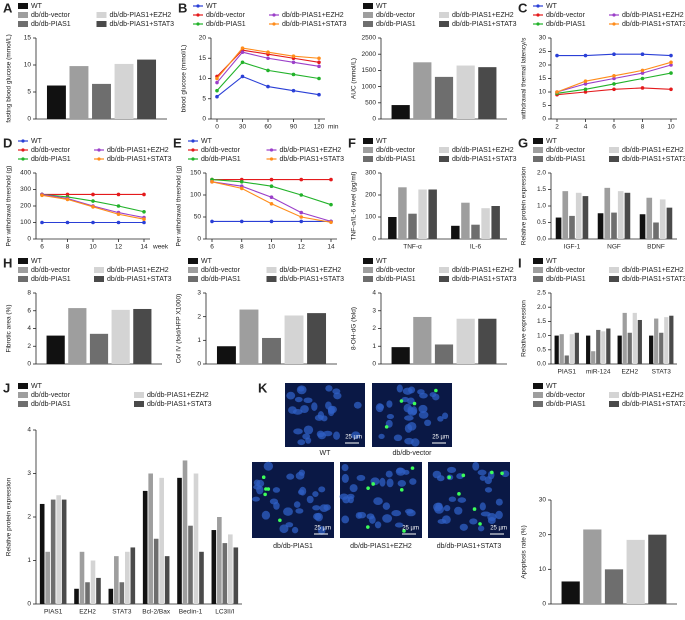 The width and height of the screenshot is (685, 620). What do you see at coordinates (42, 247) in the screenshot?
I see `x-tick-label: 6` at bounding box center [42, 247].